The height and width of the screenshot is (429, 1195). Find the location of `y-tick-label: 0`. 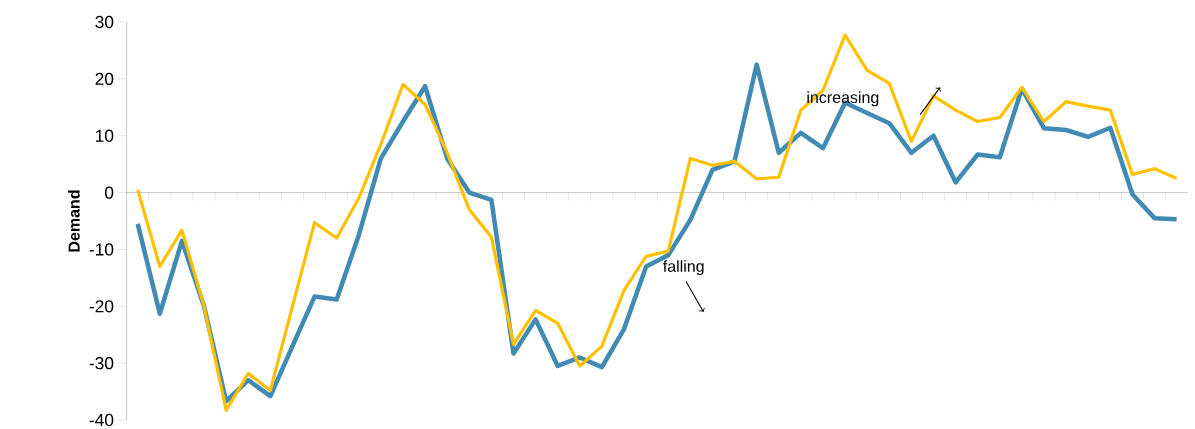

y-tick-label: 0 is located at coordinates (109, 192).